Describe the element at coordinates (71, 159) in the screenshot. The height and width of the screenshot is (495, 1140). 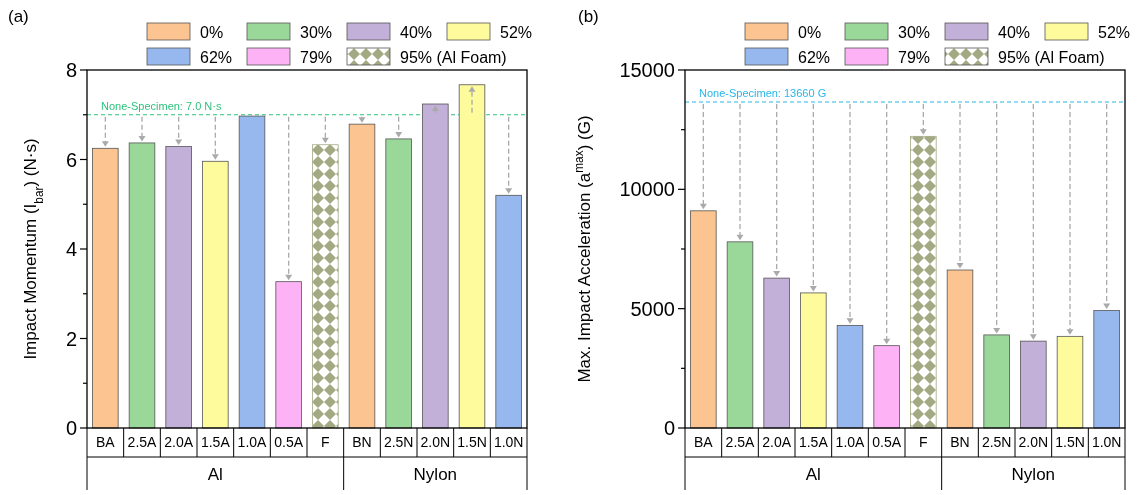
I see `y-tick-label: 6` at that location.